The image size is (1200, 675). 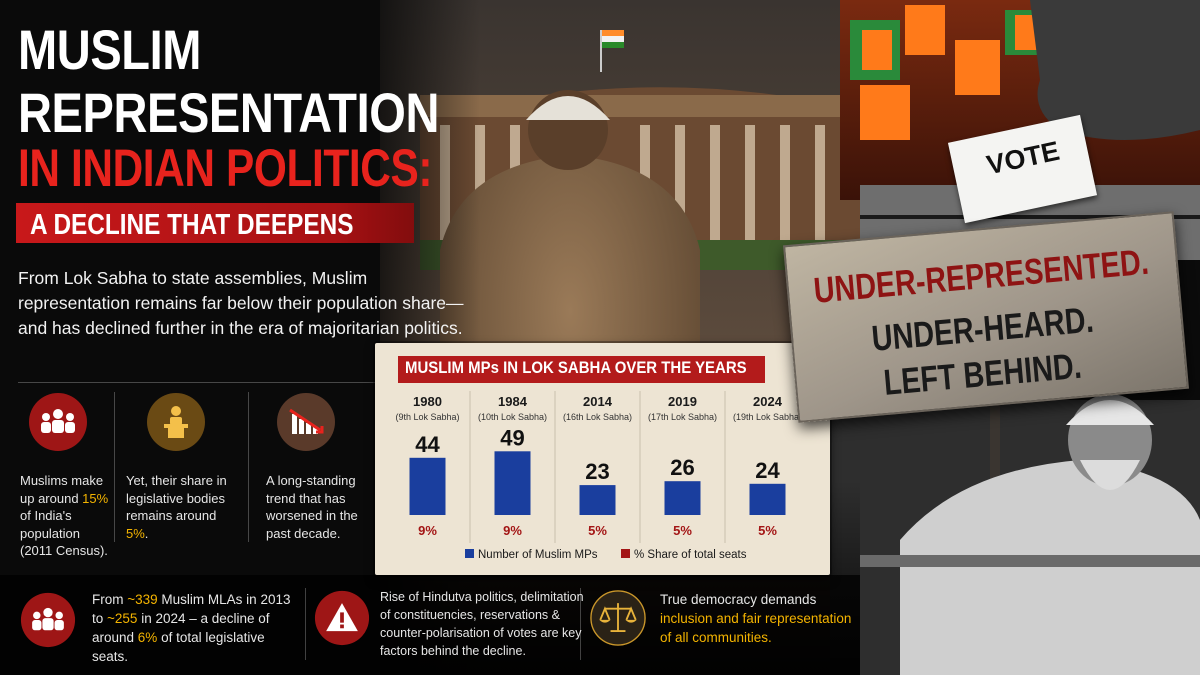 I want to click on lok-sabha-label: (19th Lok Sabha), so click(x=767, y=417).